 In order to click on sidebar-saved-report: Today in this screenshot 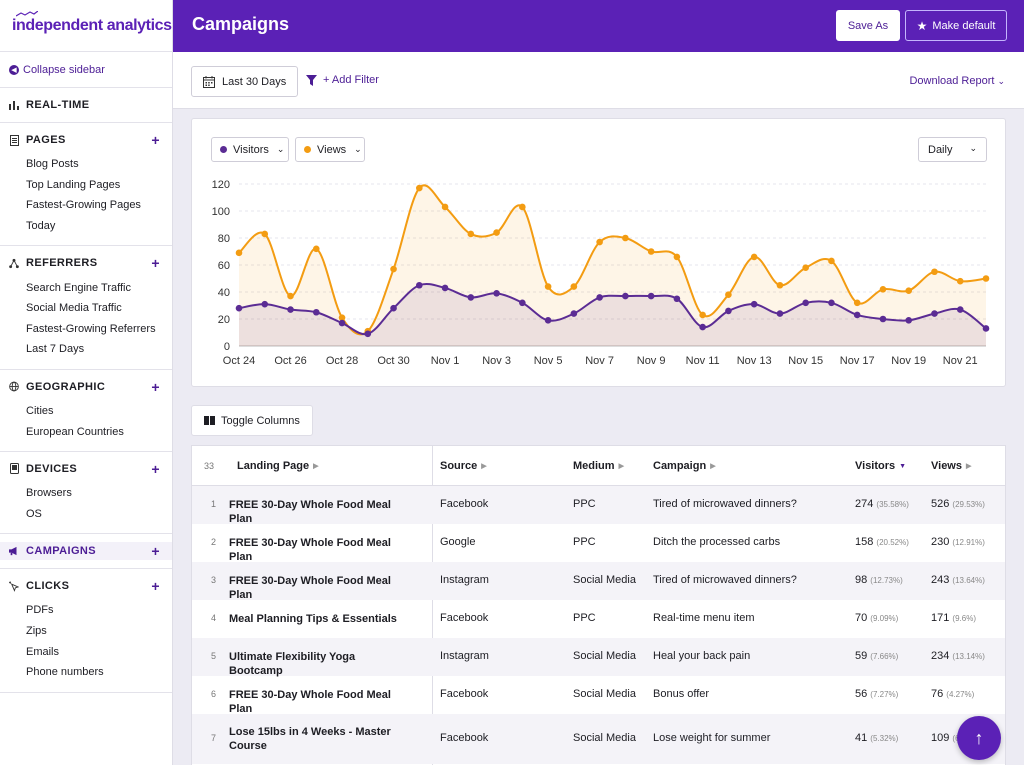, I will do `click(41, 226)`.